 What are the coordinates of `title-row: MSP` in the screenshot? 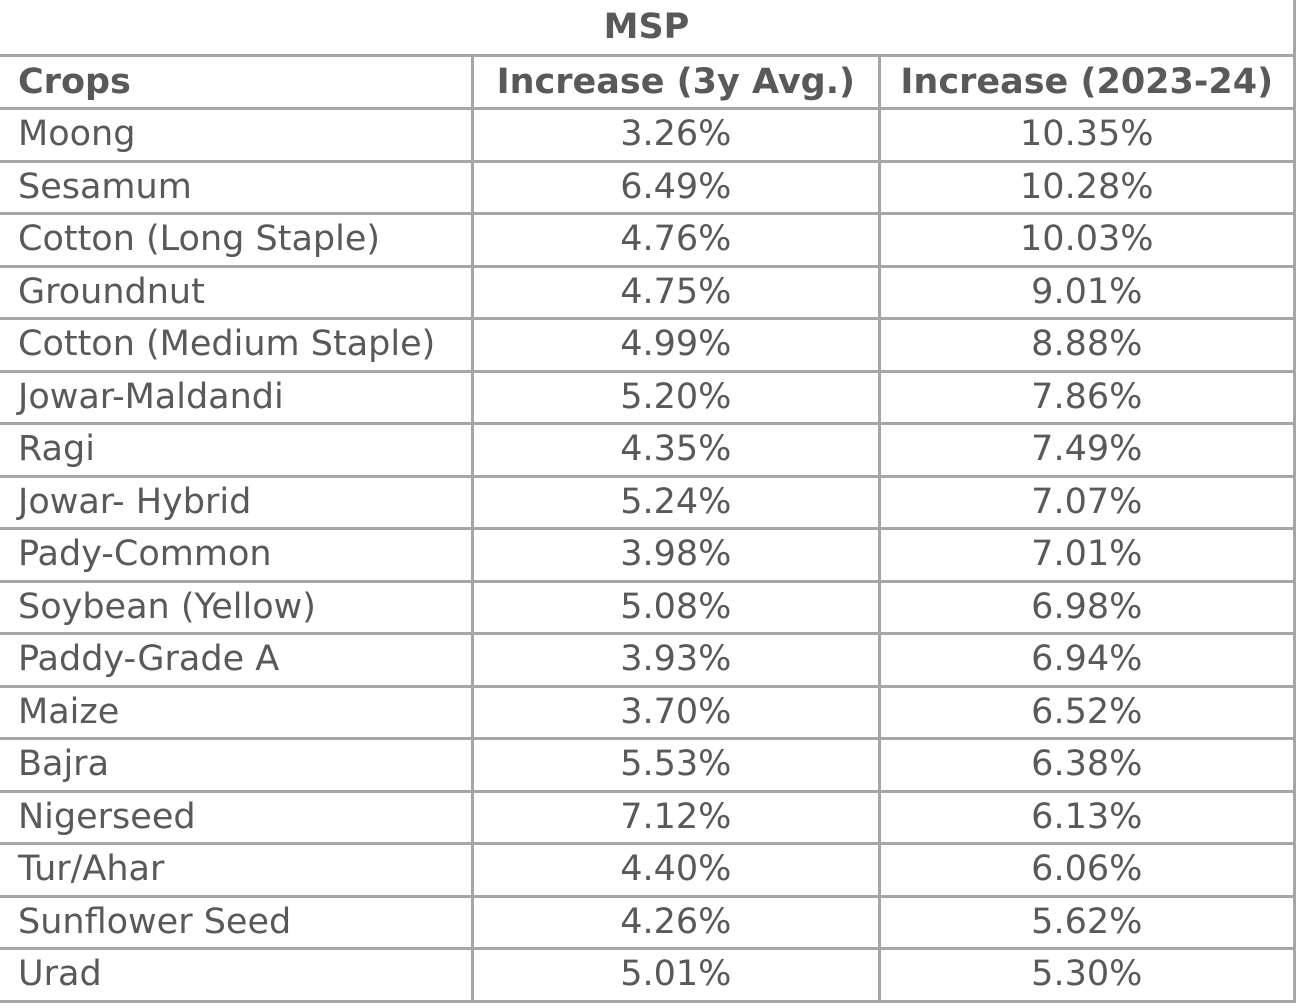 It's located at (648, 28).